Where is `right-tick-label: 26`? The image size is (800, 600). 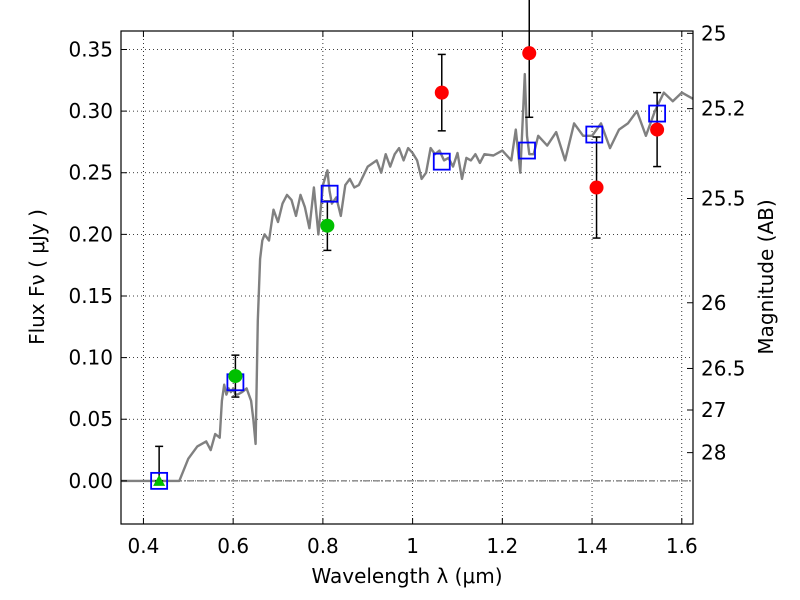 right-tick-label: 26 is located at coordinates (713, 303).